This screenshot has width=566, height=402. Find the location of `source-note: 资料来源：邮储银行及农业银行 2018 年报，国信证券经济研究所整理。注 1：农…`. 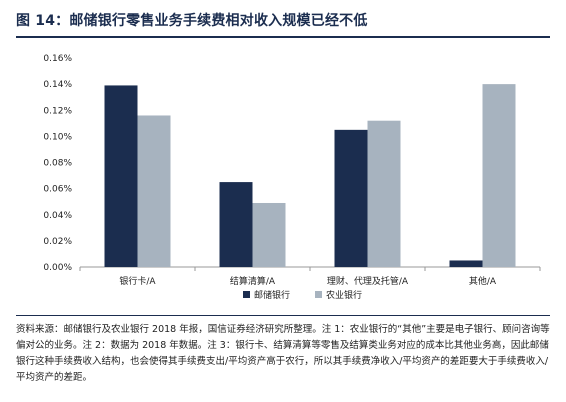

source-note: 资料来源：邮储银行及农业银行 2018 年报，国信证券经济研究所整理。注 1：农… is located at coordinates (283, 353).